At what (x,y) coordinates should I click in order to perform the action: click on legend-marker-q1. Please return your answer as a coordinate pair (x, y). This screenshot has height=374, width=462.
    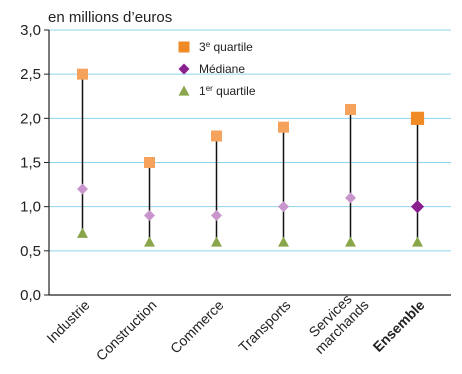
    Looking at the image, I should click on (184, 90).